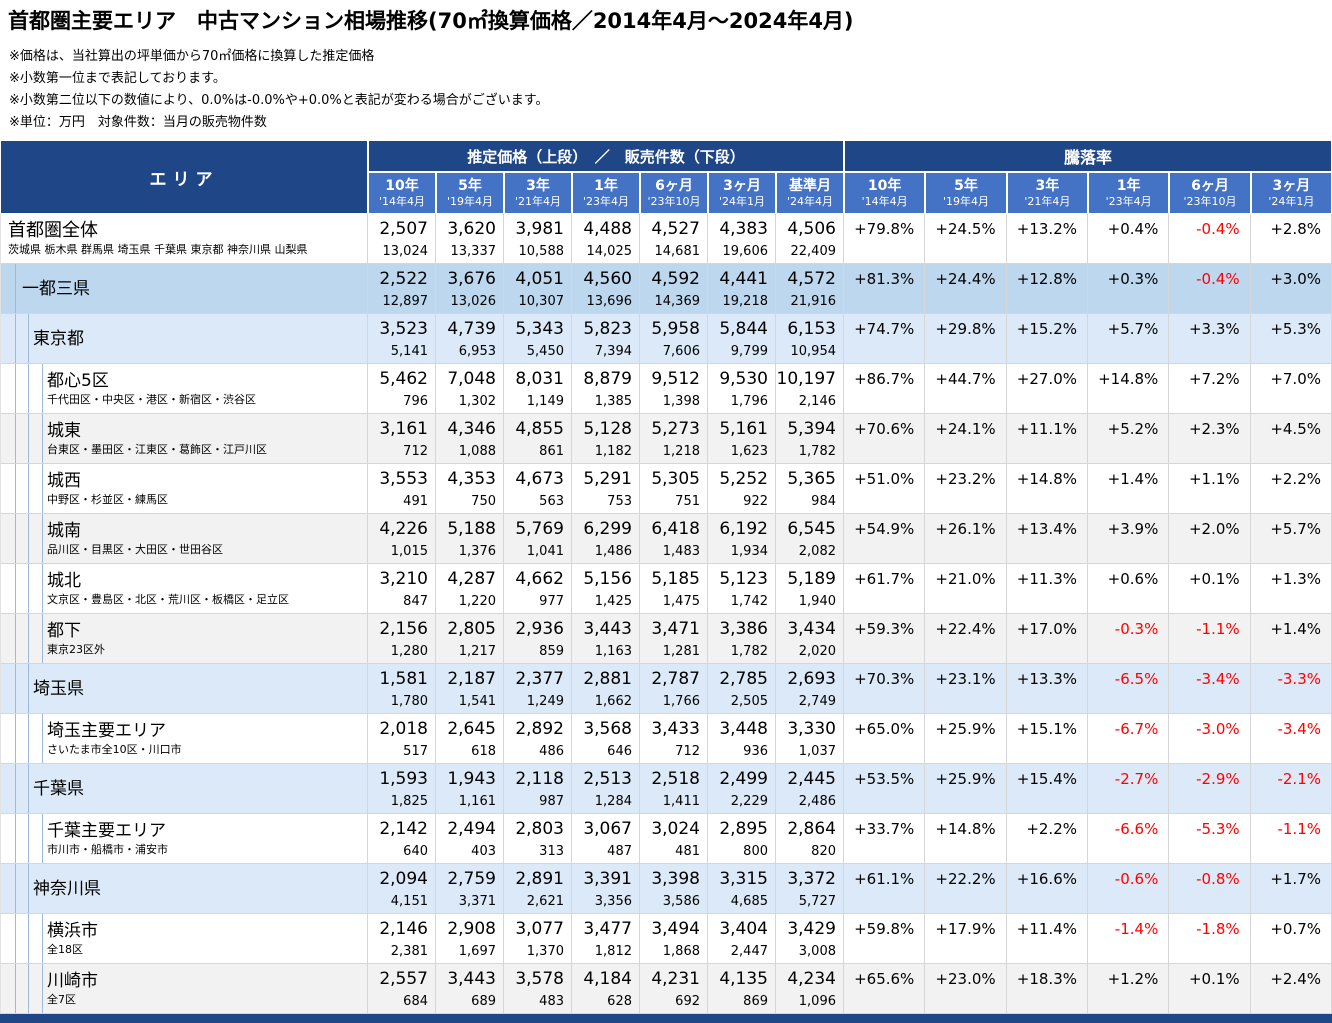  Describe the element at coordinates (1291, 339) in the screenshot. I see `rate-cell: +5.3%` at that location.